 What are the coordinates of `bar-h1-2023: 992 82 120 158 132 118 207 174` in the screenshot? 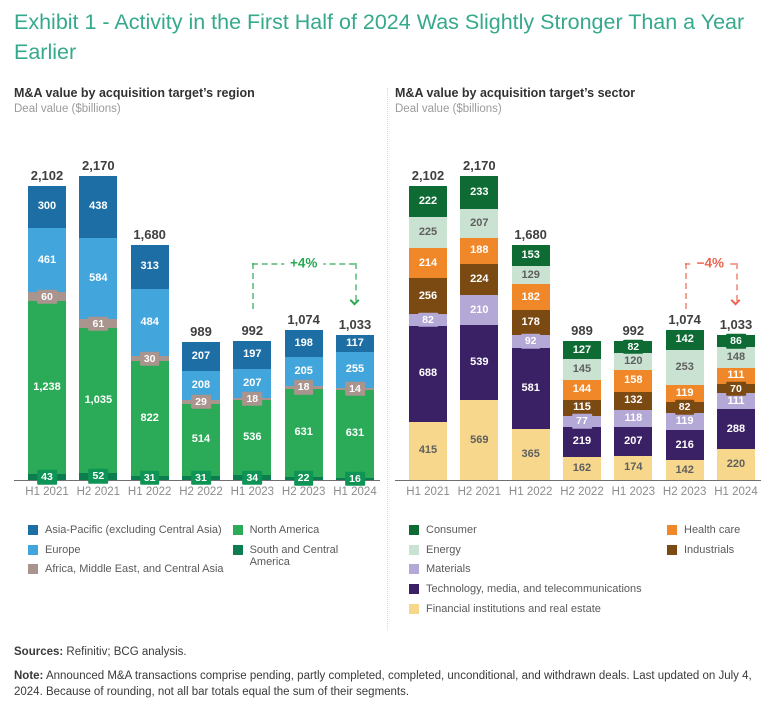 It's located at (633, 310).